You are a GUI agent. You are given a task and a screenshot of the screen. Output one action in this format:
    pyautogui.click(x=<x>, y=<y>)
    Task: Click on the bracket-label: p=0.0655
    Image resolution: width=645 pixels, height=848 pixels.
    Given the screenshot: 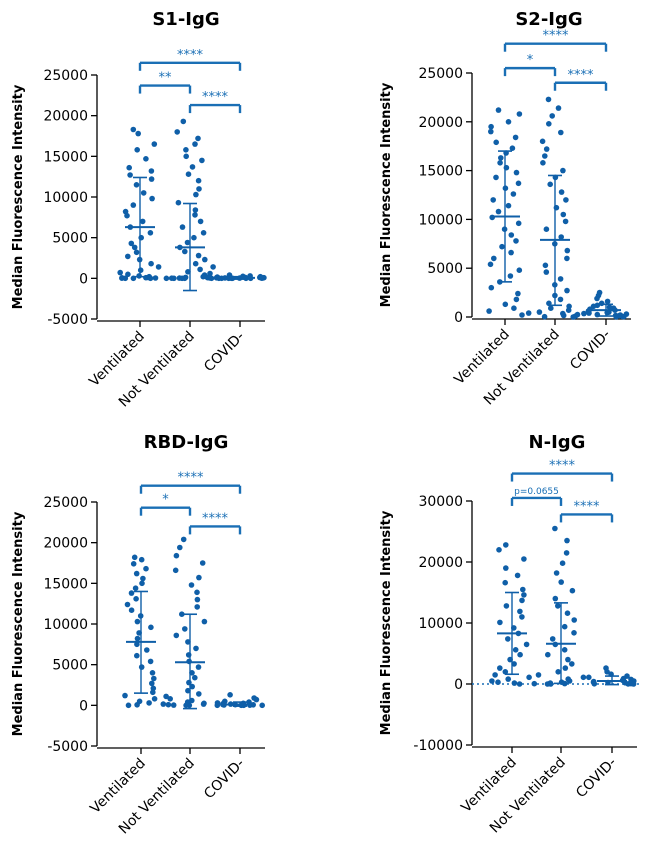 What is the action you would take?
    pyautogui.click(x=536, y=492)
    